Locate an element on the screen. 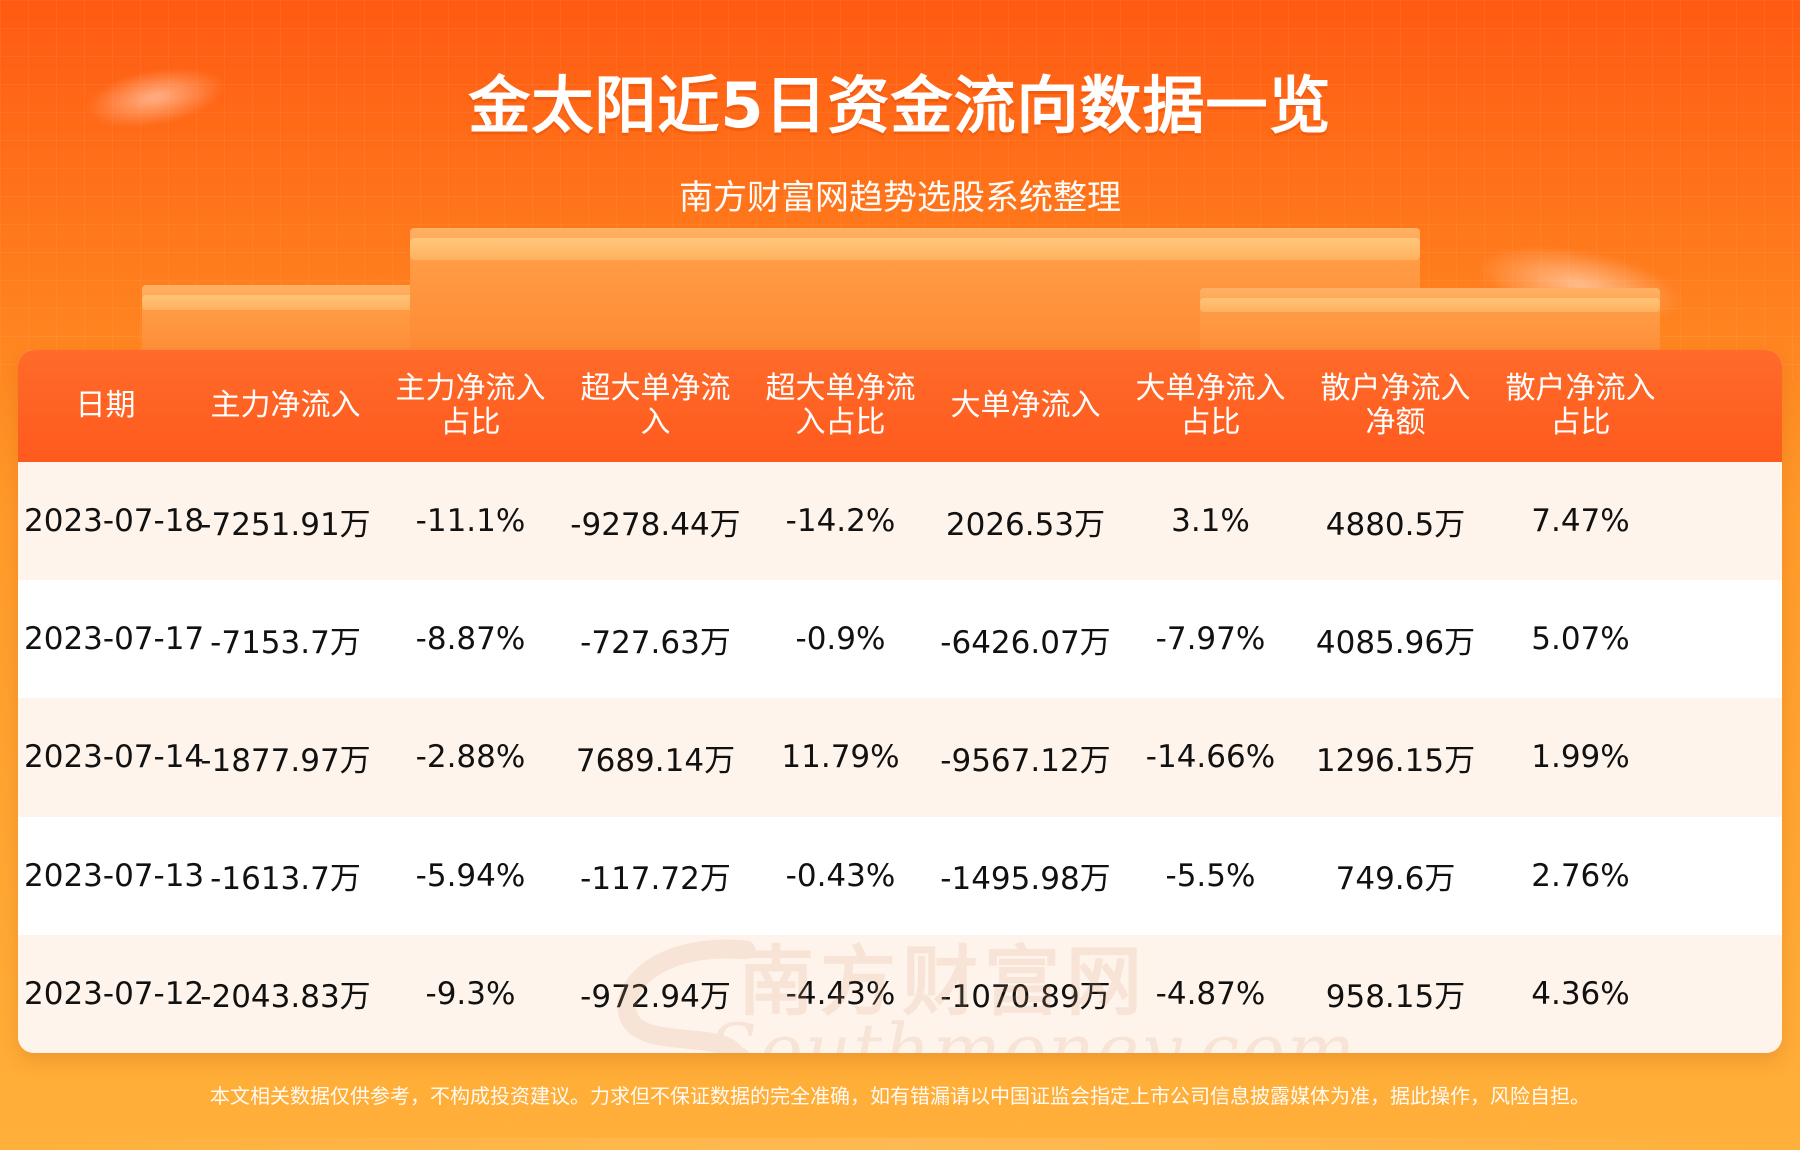 The width and height of the screenshot is (1800, 1150). cell-date: 2023-07-17 is located at coordinates (114, 639).